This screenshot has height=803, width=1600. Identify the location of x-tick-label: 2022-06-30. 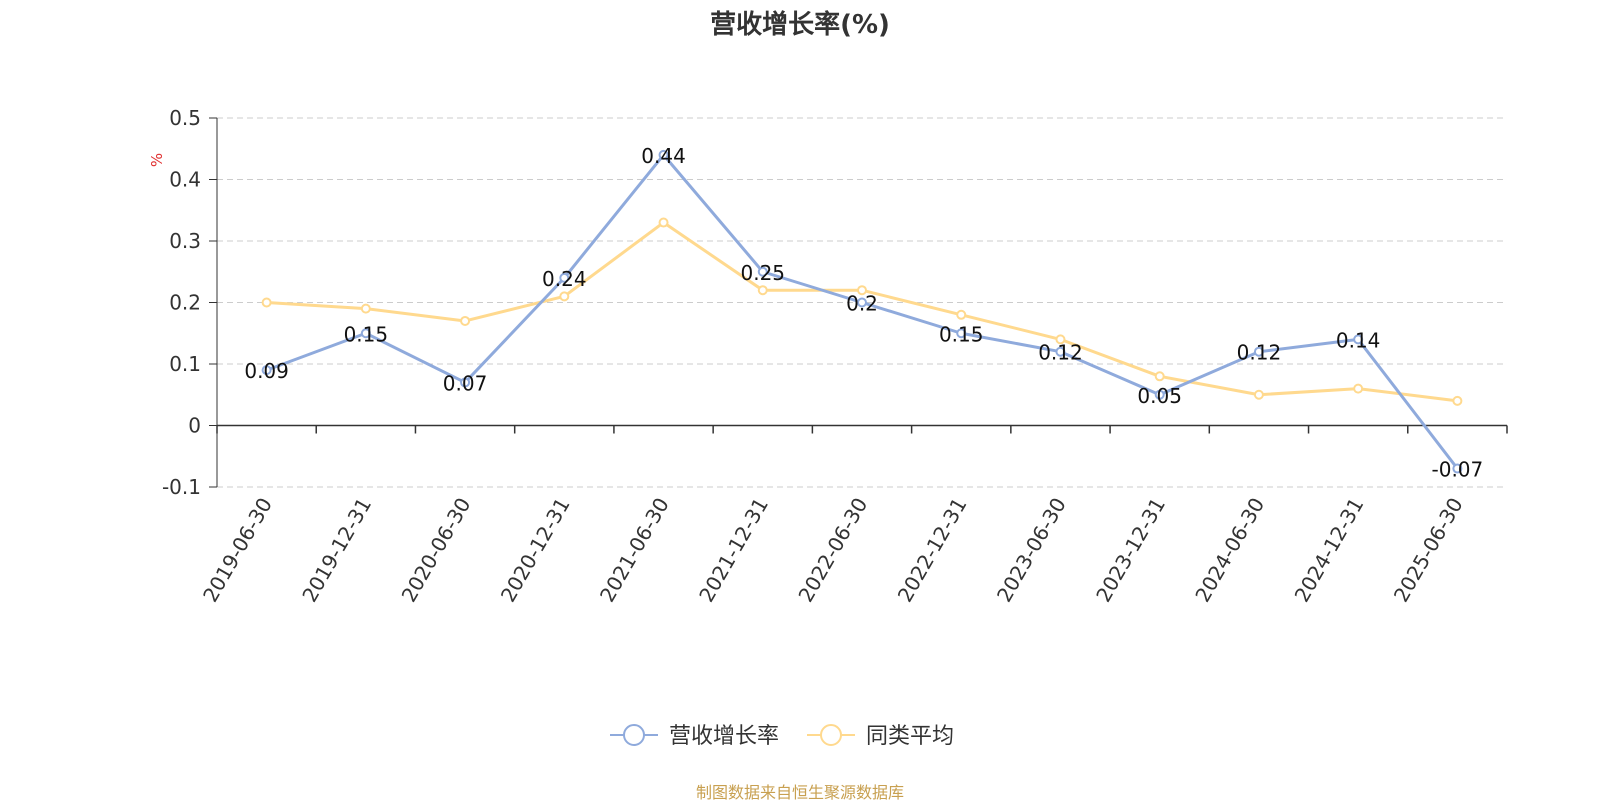
(832, 550).